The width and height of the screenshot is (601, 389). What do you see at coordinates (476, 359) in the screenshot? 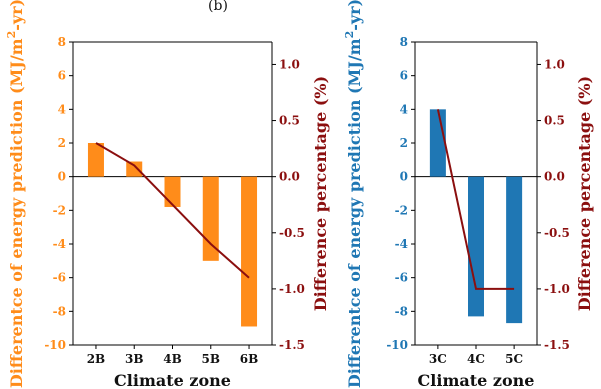
I see `x-tick-label: 4C` at bounding box center [476, 359].